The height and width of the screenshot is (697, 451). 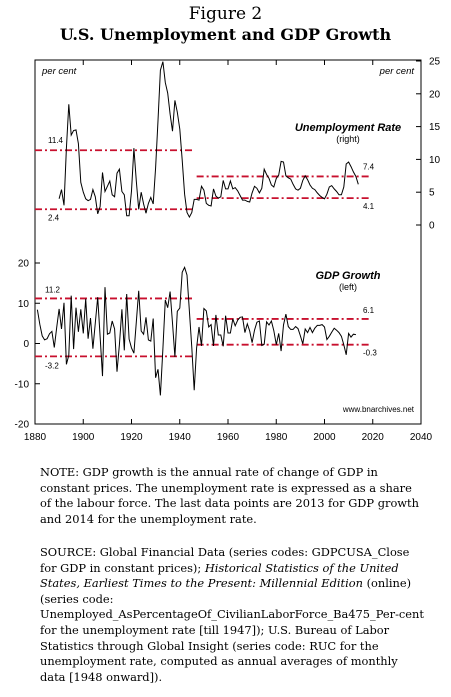 What do you see at coordinates (435, 94) in the screenshot?
I see `right-tick-label: 20` at bounding box center [435, 94].